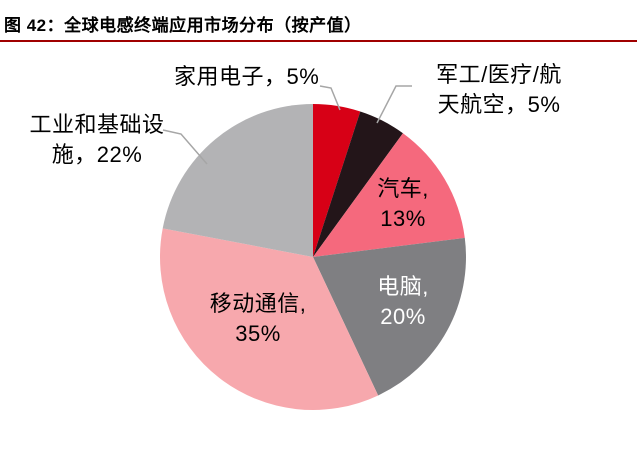  I want to click on slice-label-computer-line1: 电脑,, so click(403, 286).